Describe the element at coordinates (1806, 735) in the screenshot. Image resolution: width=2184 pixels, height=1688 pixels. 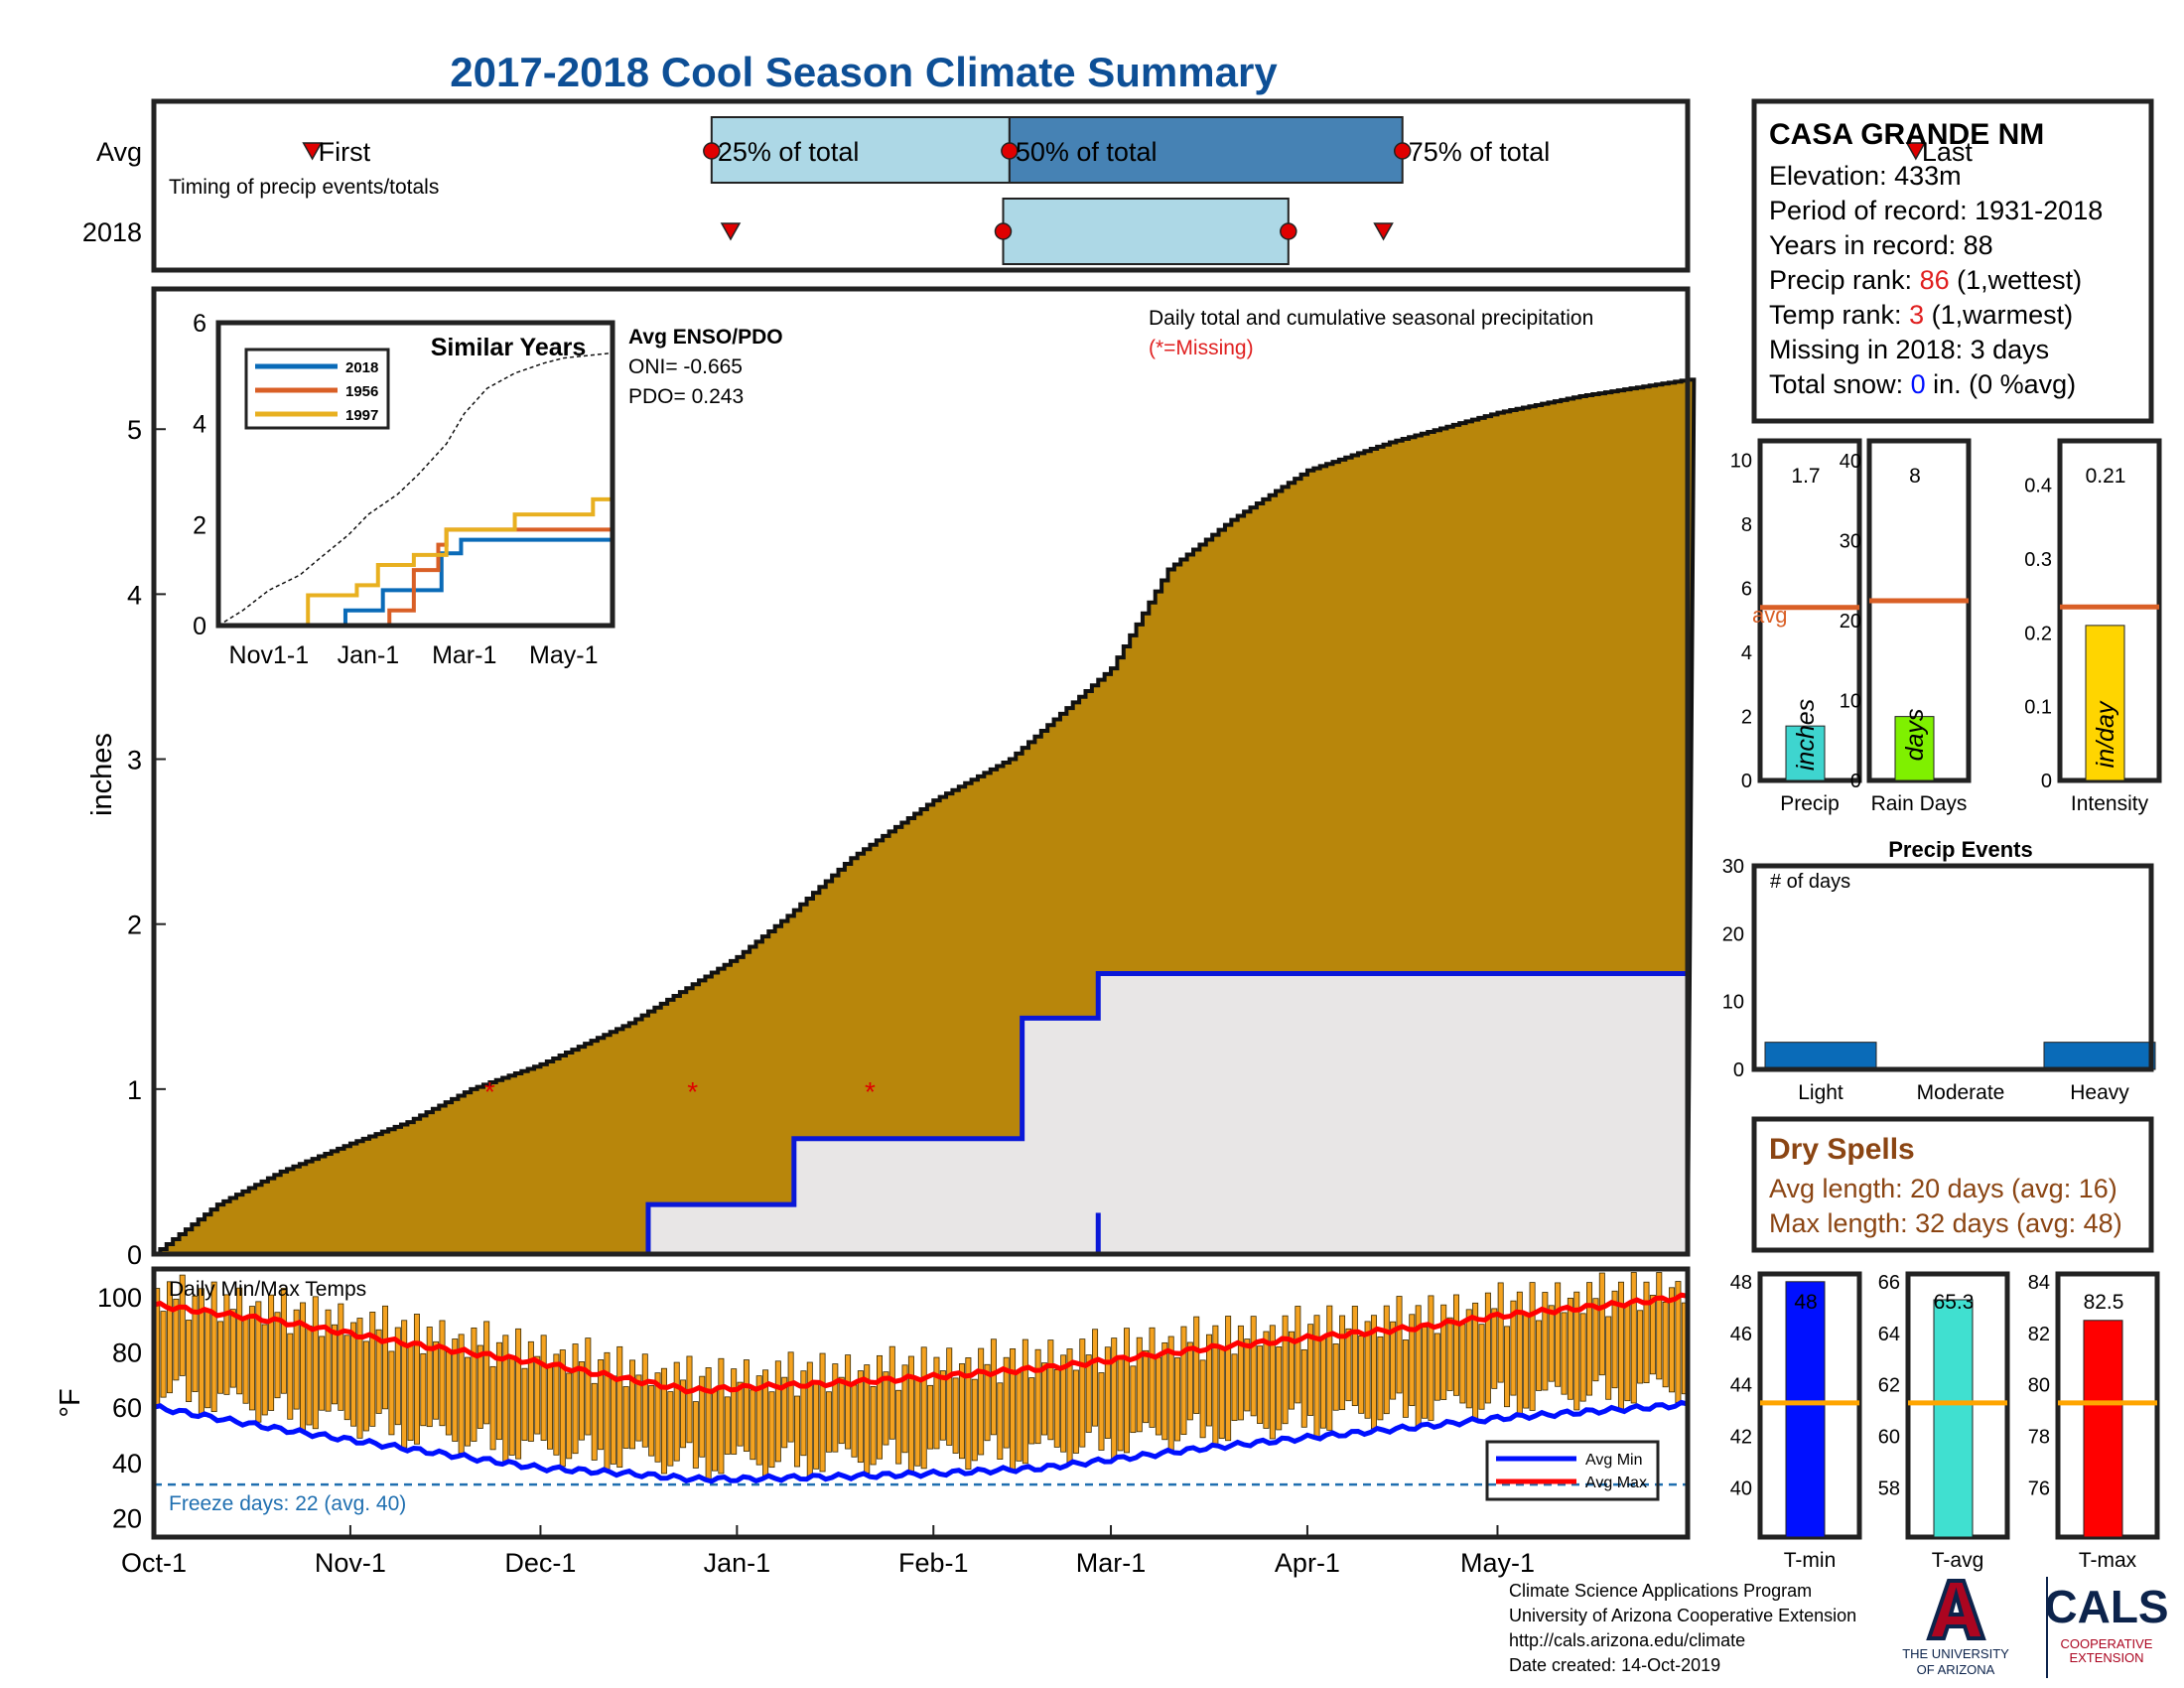
I see `totals-unit-0: inches` at that location.